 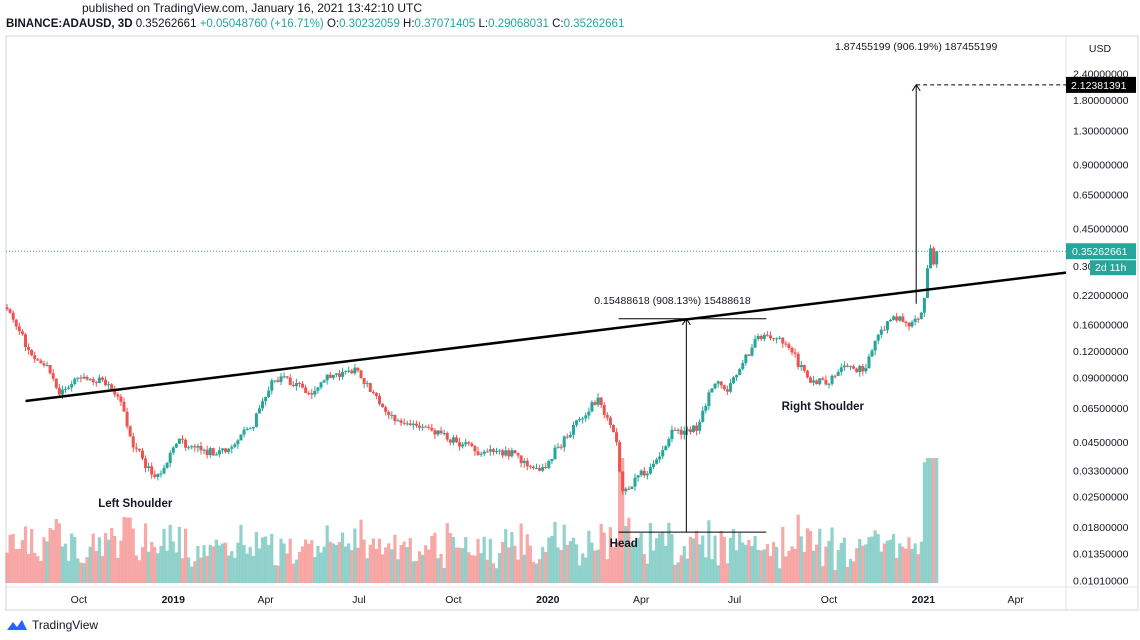 What do you see at coordinates (1101, 101) in the screenshot?
I see `price-tick-label: 1.80000000` at bounding box center [1101, 101].